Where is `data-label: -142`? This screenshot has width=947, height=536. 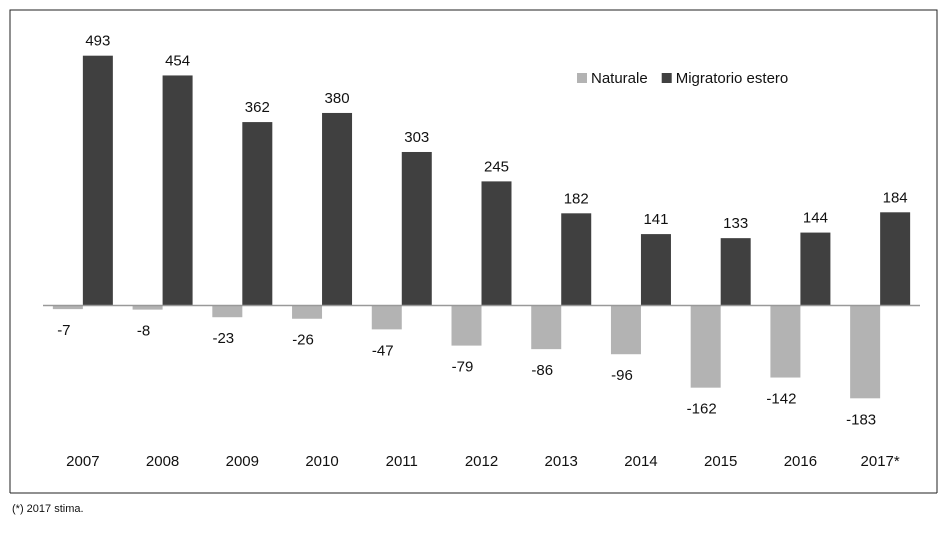
data-label: -142 is located at coordinates (781, 399).